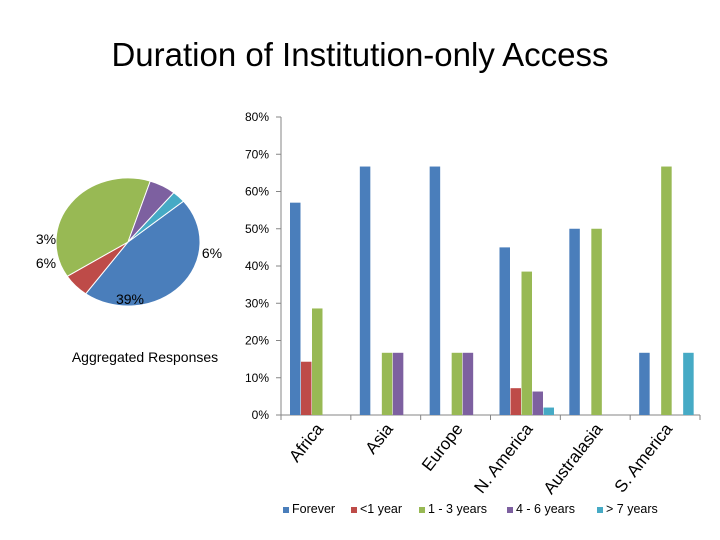 This screenshot has width=720, height=540. Describe the element at coordinates (380, 438) in the screenshot. I see `x-category-label: Asia` at that location.